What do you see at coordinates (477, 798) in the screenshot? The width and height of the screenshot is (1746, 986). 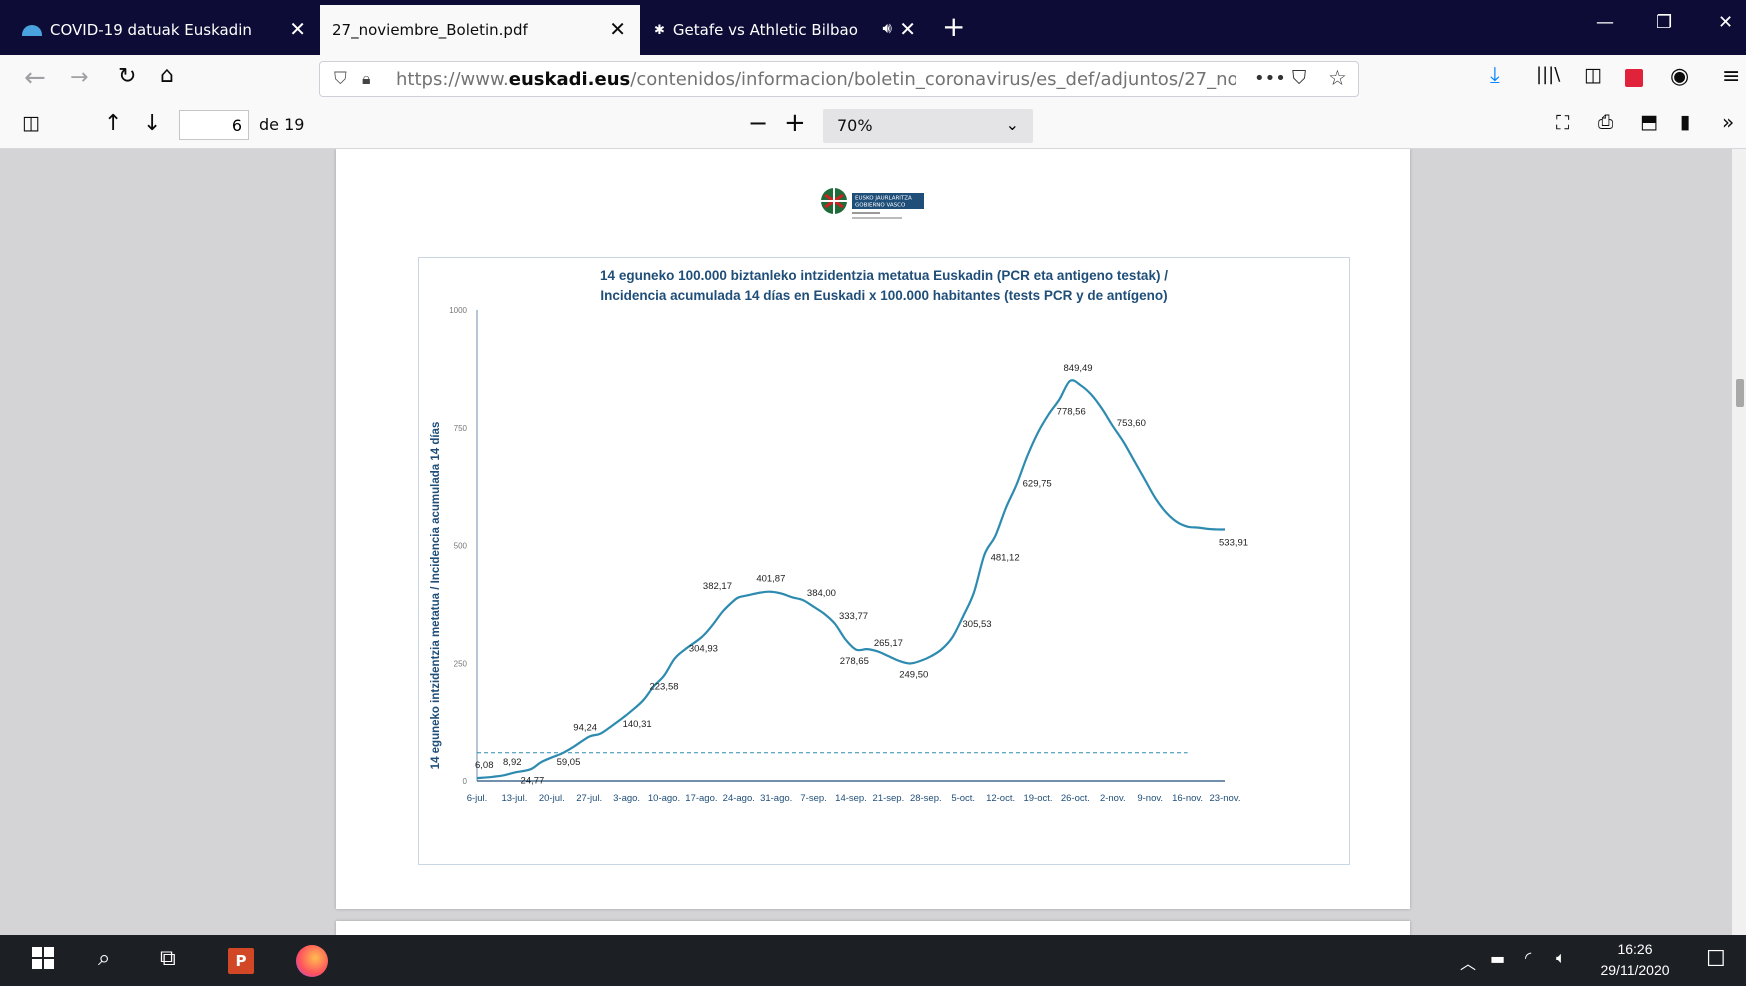 I see `x-tick-label: 6-jul.` at bounding box center [477, 798].